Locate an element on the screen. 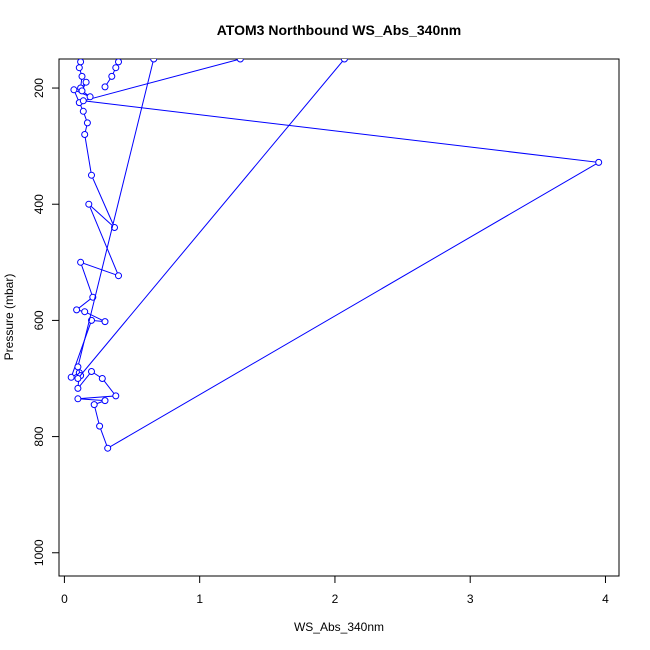 This screenshot has width=650, height=650. x-tick-label: 3 is located at coordinates (470, 599).